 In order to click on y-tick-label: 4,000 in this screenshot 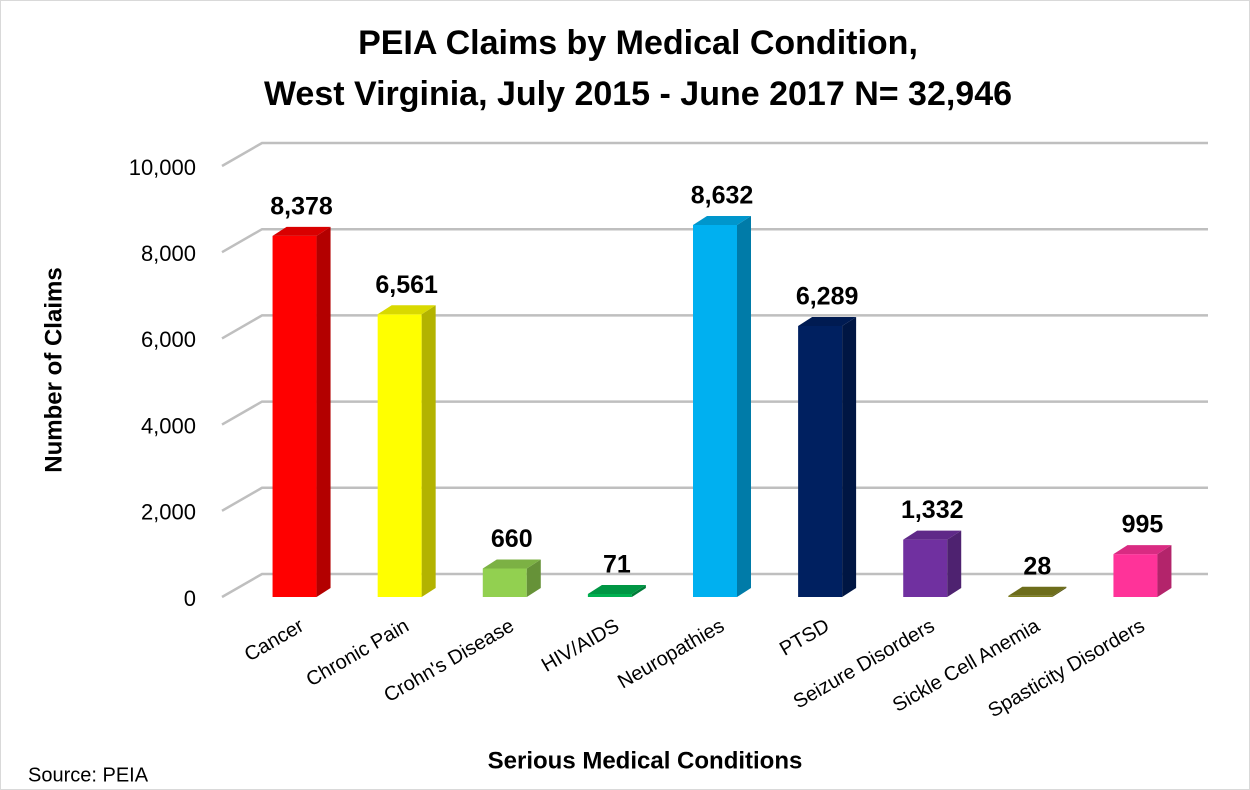, I will do `click(168, 425)`.